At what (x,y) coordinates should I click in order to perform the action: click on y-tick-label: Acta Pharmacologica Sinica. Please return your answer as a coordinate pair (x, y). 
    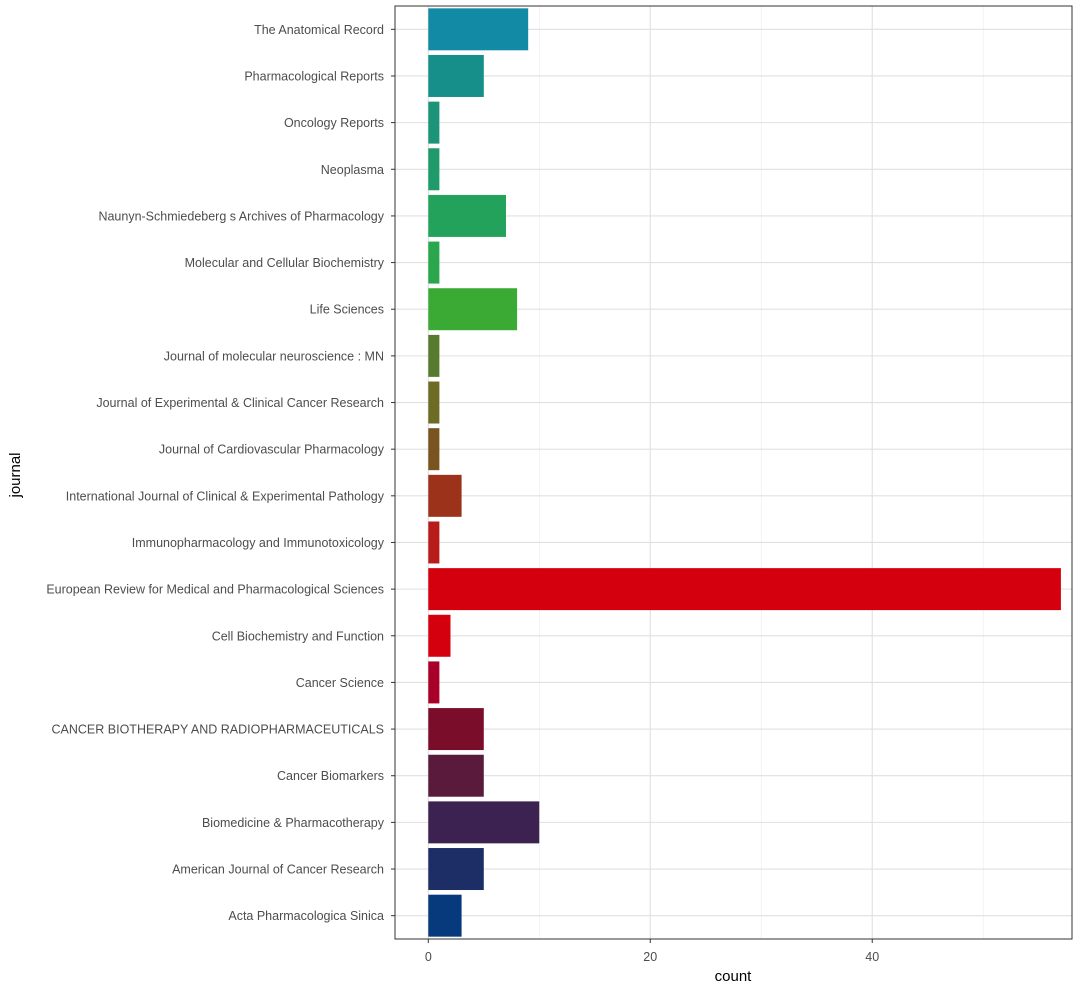
    Looking at the image, I should click on (306, 916).